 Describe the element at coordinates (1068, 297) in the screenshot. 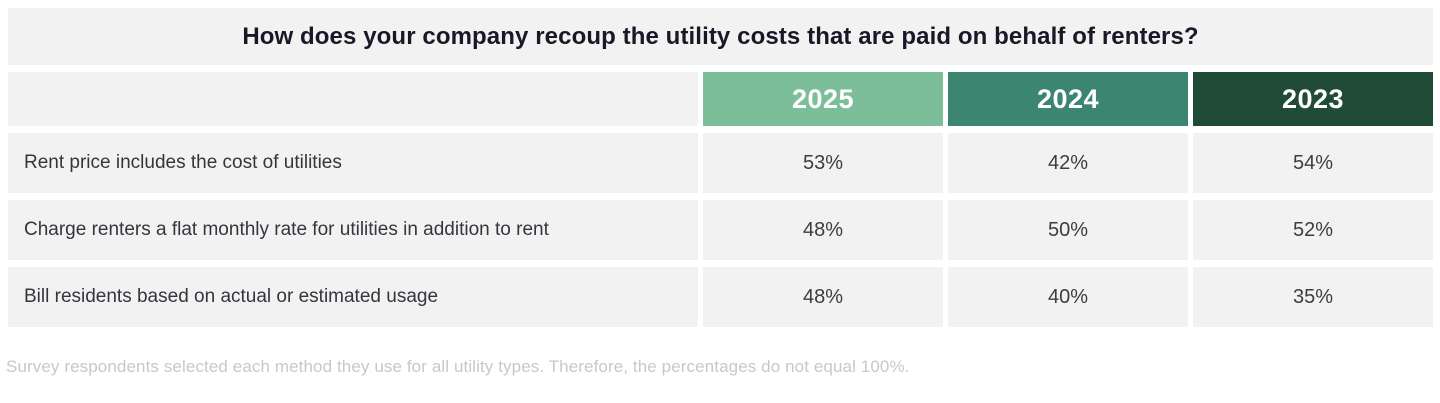

I see `value-bill-usage-2024: 40%` at that location.